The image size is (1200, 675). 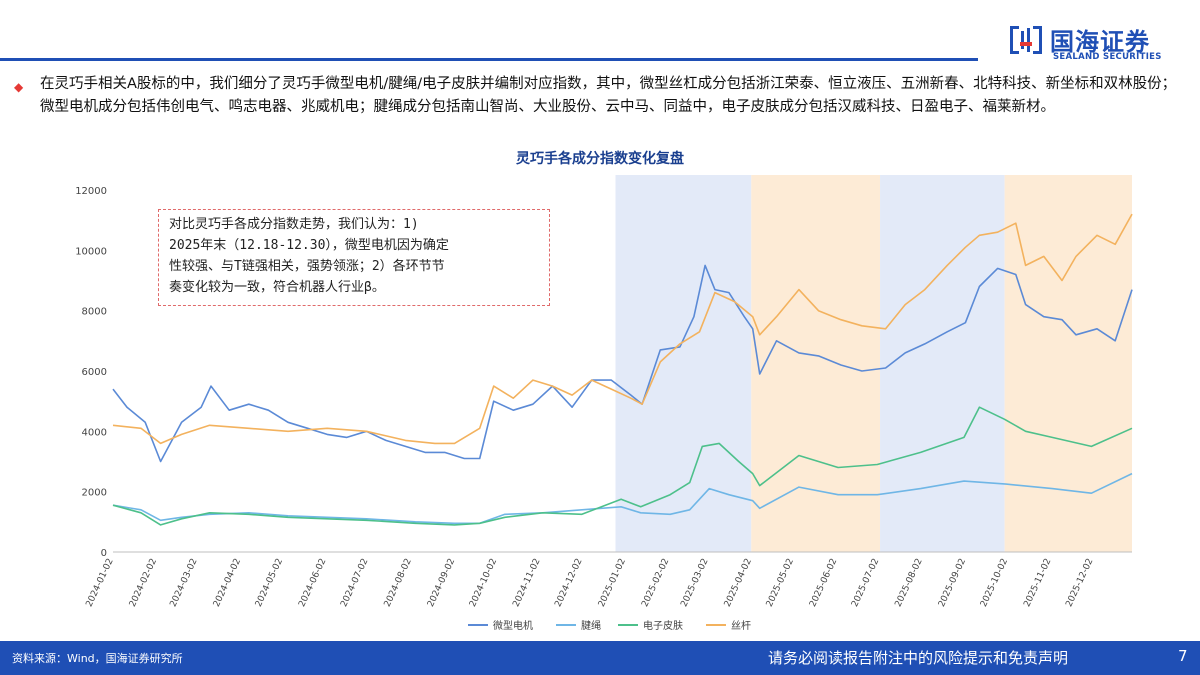 What do you see at coordinates (94, 312) in the screenshot?
I see `y-tick-label: 8000` at bounding box center [94, 312].